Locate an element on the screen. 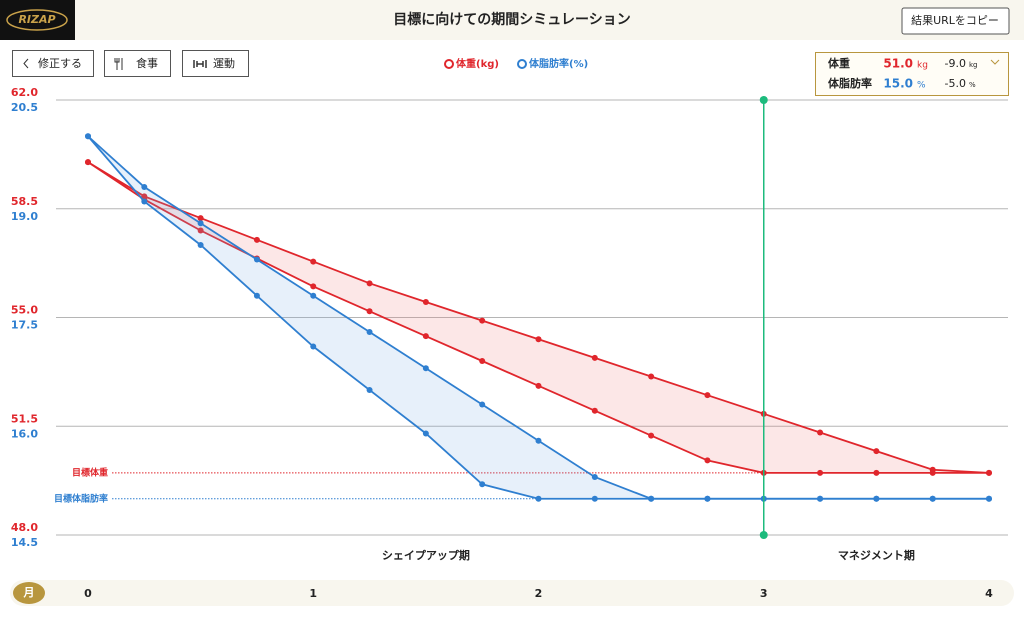 The image size is (1024, 620). summary-label: 体重 is located at coordinates (839, 63).